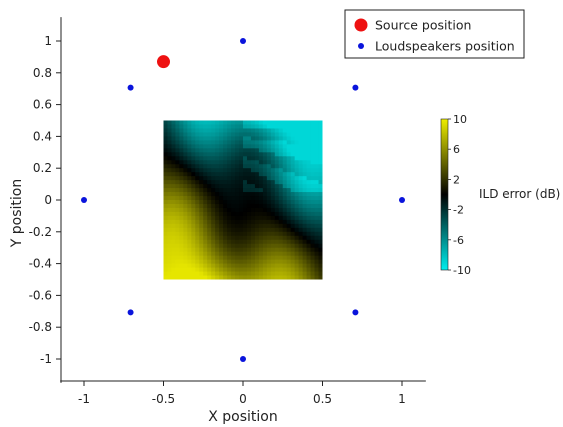 This screenshot has height=427, width=563. I want to click on legend-source-label: Source position, so click(423, 25).